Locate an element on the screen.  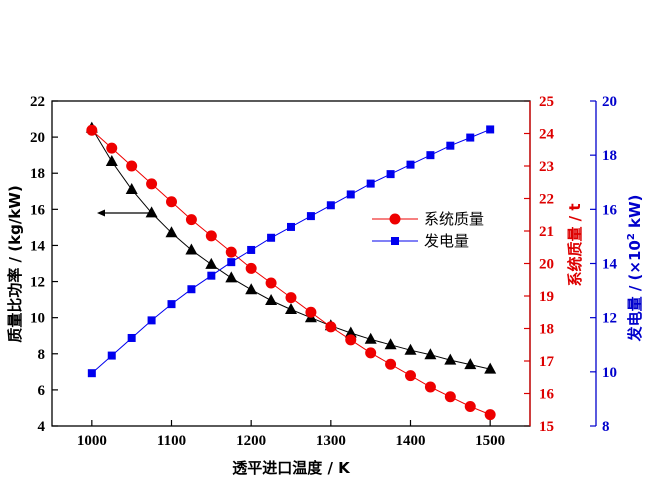
x-tick-label: 1500 is located at coordinates (490, 441).